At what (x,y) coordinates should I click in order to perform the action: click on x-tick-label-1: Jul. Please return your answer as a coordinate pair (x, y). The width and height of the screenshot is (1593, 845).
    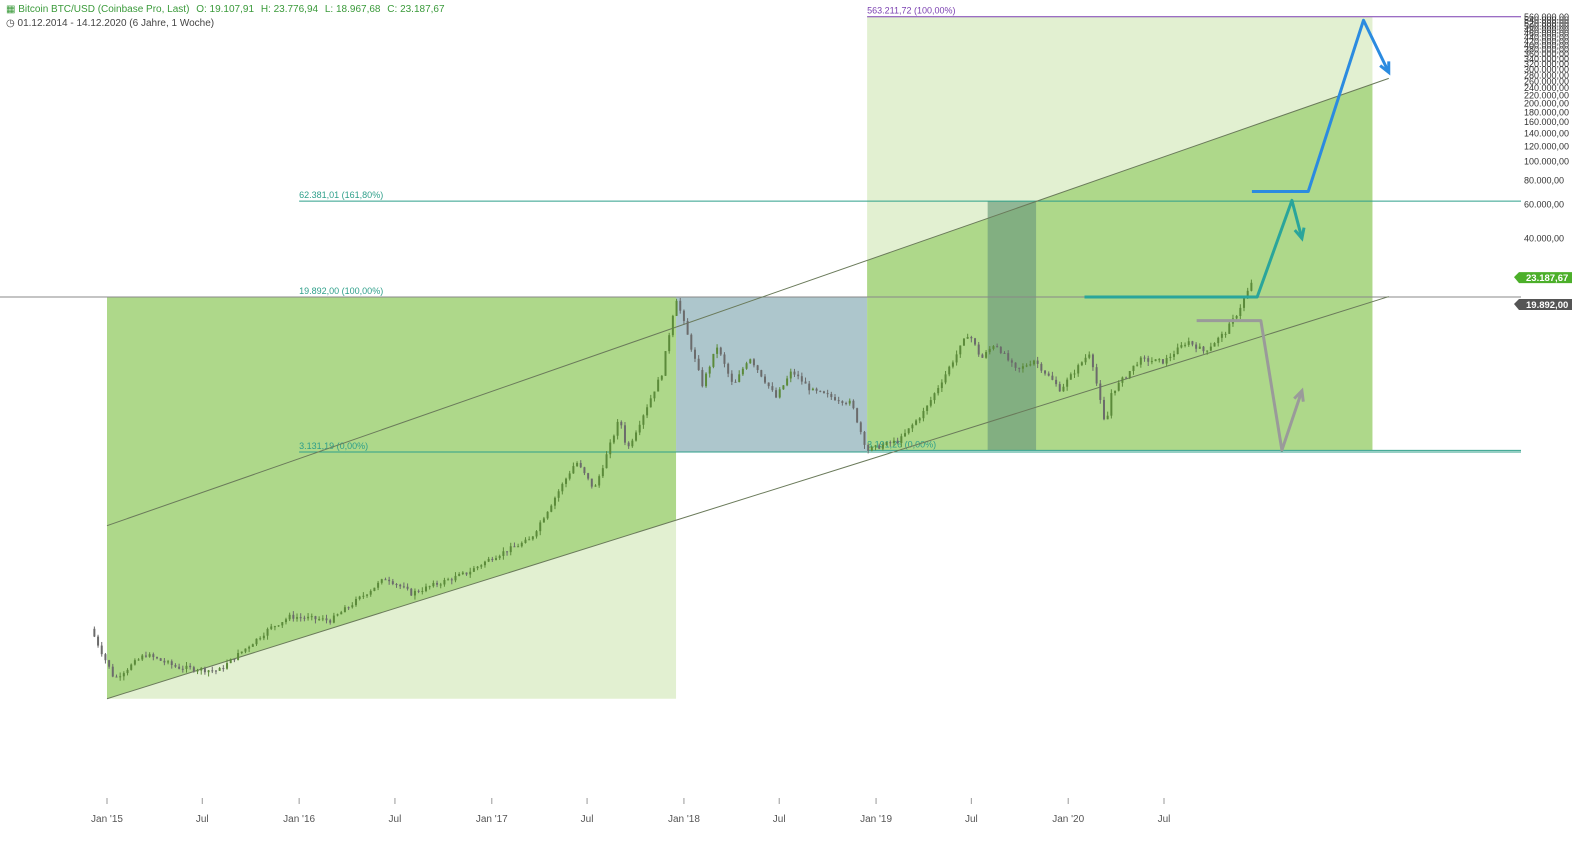
    Looking at the image, I should click on (202, 819).